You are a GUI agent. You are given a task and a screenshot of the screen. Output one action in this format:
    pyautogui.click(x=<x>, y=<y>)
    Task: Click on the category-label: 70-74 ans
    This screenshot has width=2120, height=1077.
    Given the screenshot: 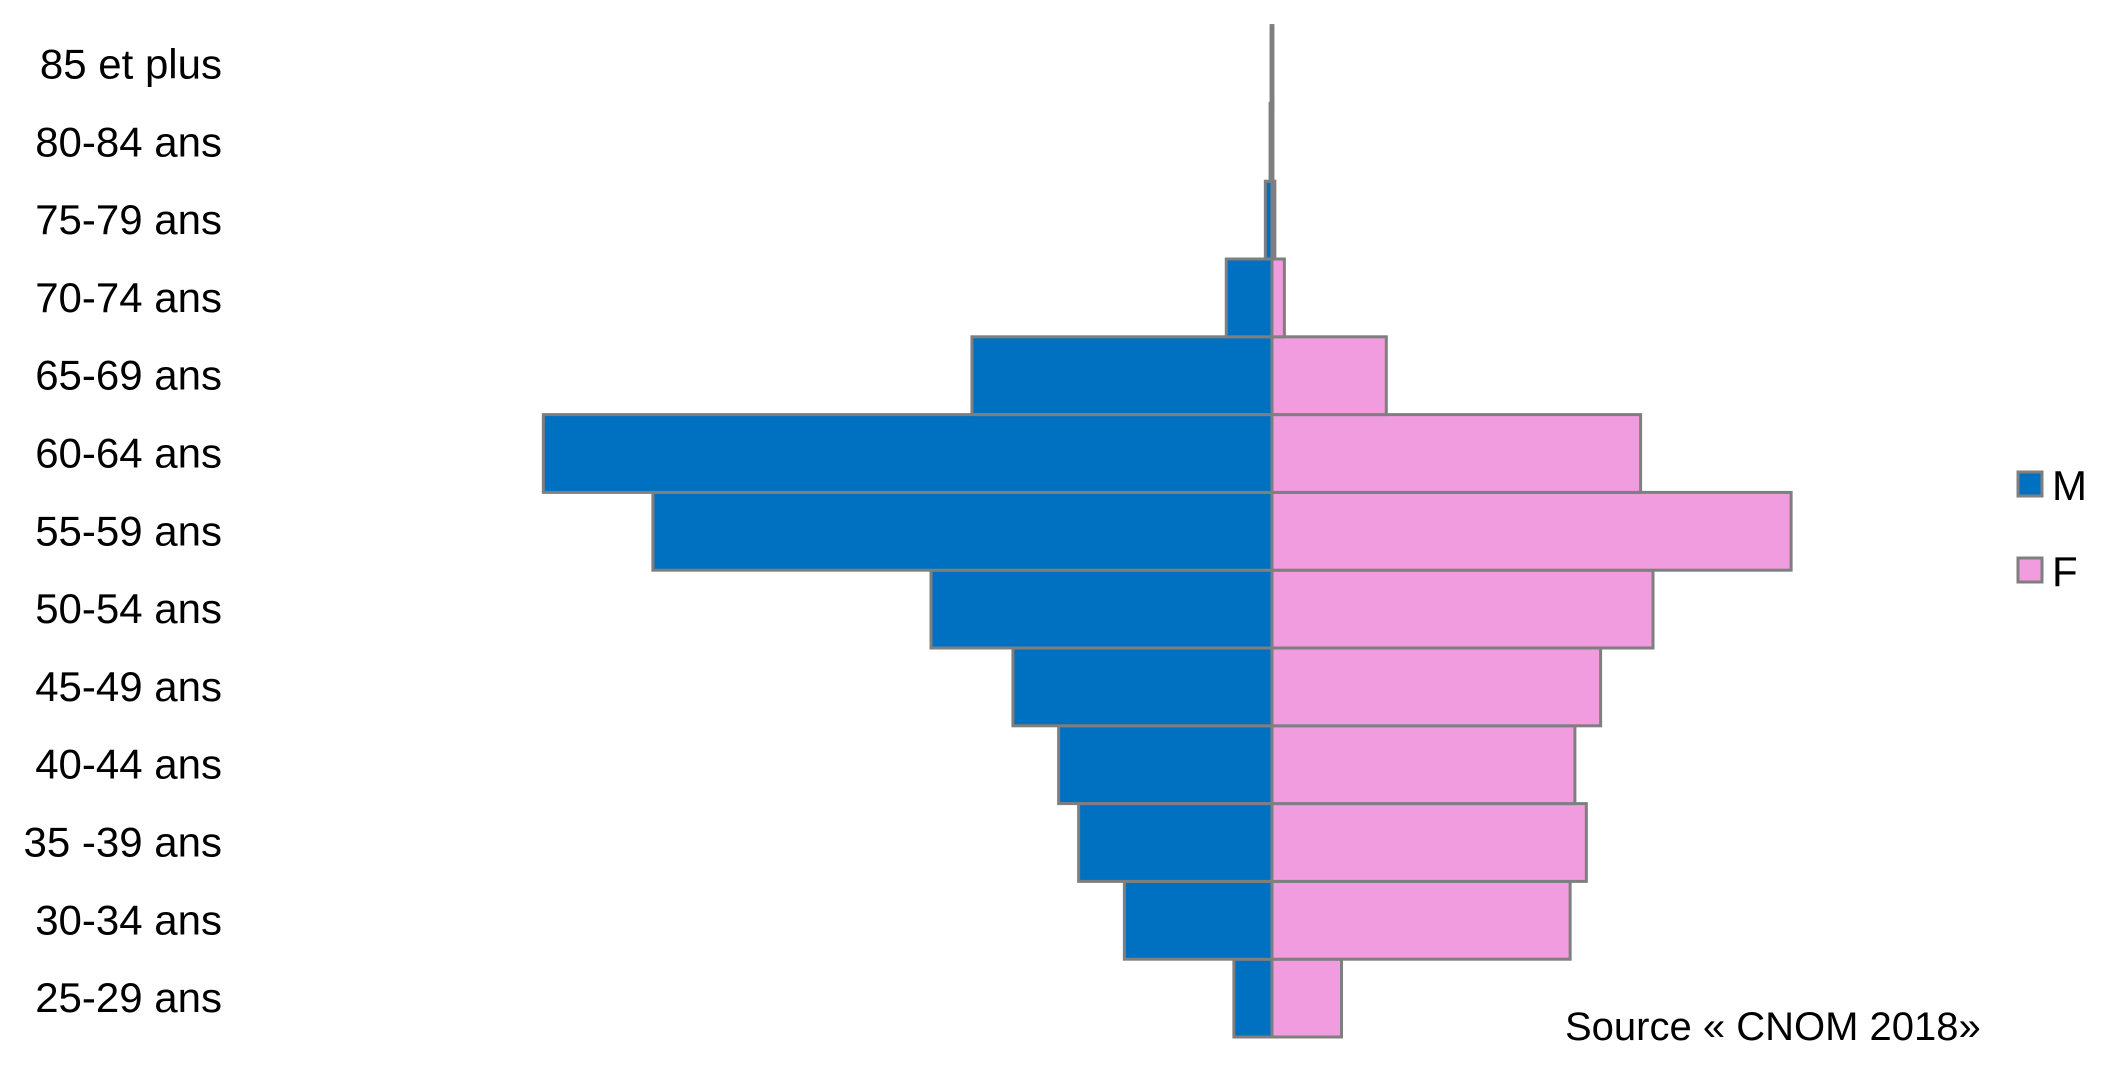 What is the action you would take?
    pyautogui.click(x=128, y=297)
    